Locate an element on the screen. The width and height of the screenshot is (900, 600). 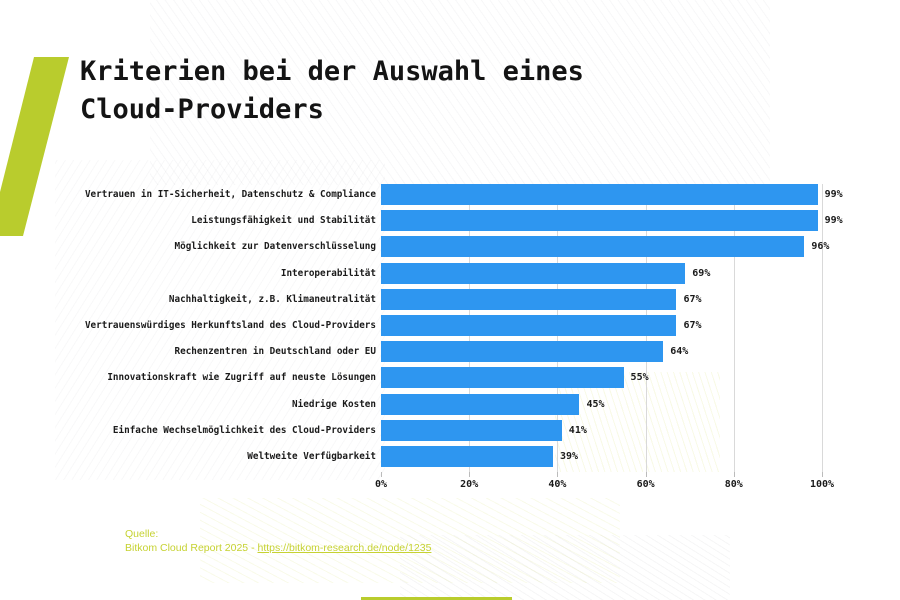
chart-row: Rechenzentren in Deutschland oder EU 64% is located at coordinates (452, 352).